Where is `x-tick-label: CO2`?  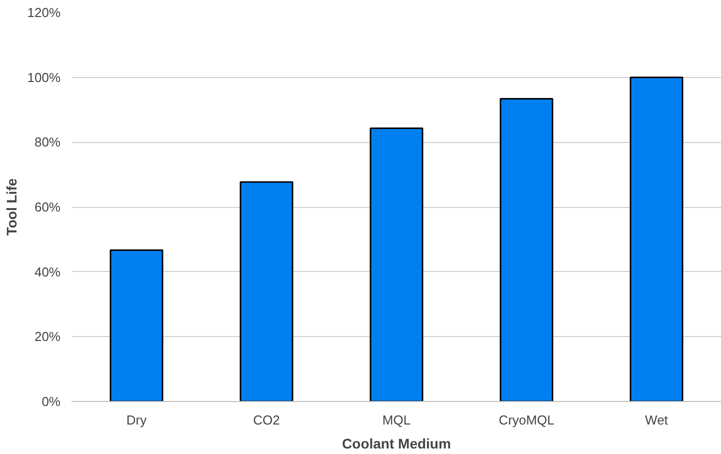
x-tick-label: CO2 is located at coordinates (266, 420).